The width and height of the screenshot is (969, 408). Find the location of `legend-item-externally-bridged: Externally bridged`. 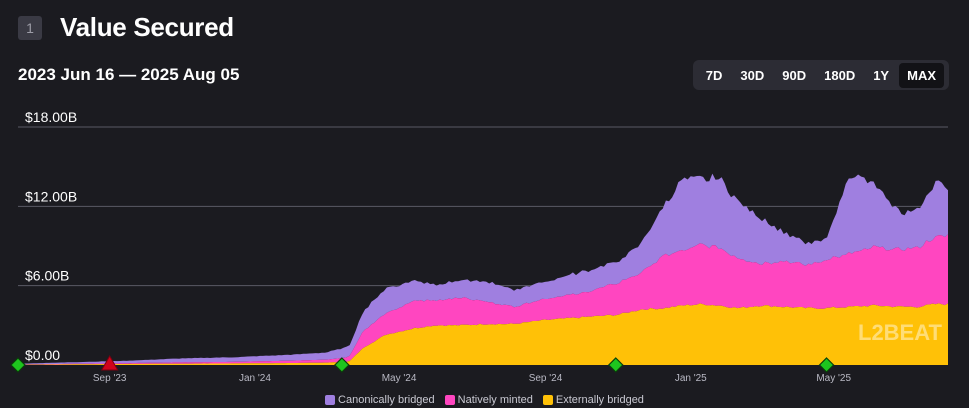

legend-item-externally-bridged: Externally bridged is located at coordinates (593, 400).